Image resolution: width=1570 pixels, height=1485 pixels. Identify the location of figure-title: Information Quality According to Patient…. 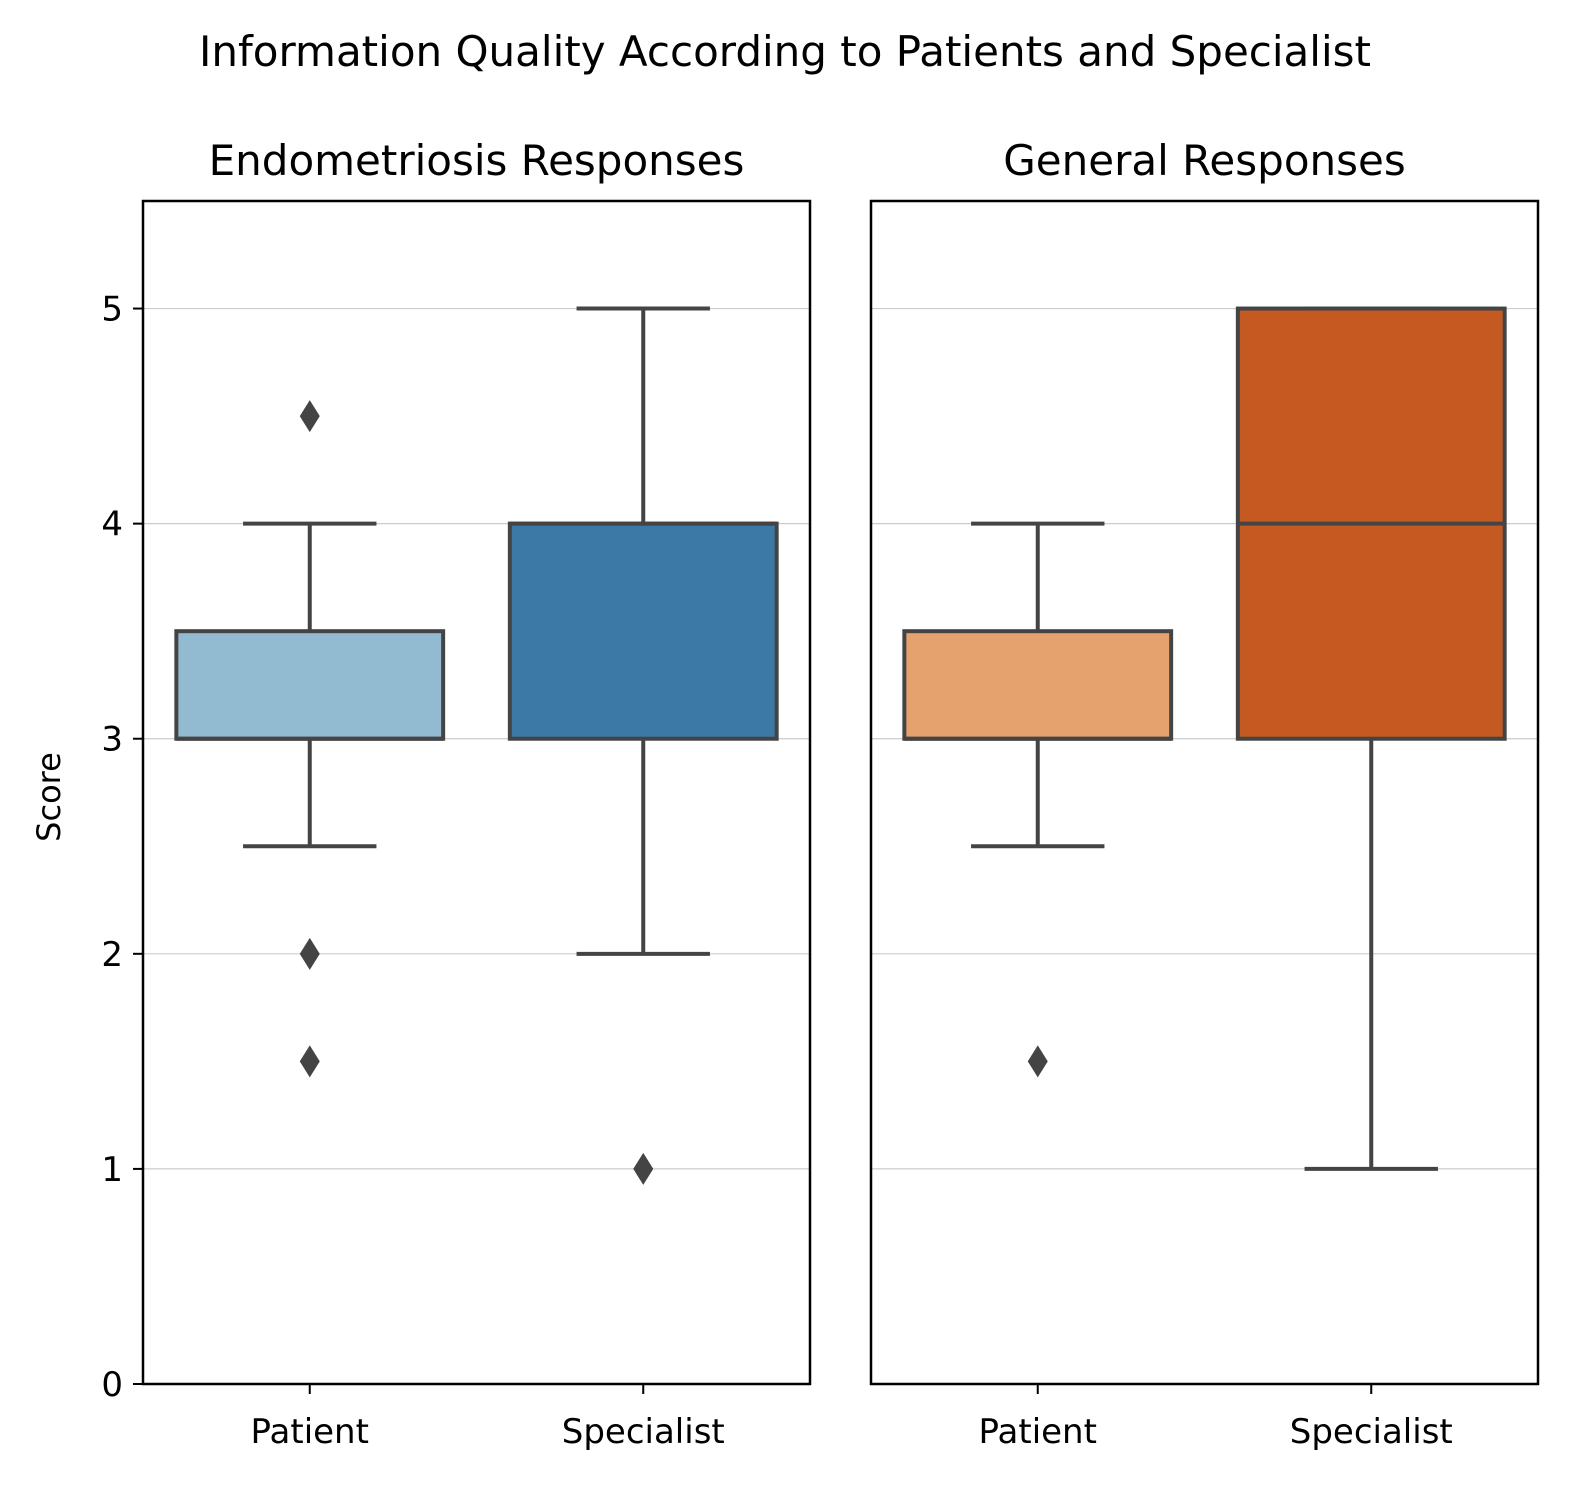
(785, 51).